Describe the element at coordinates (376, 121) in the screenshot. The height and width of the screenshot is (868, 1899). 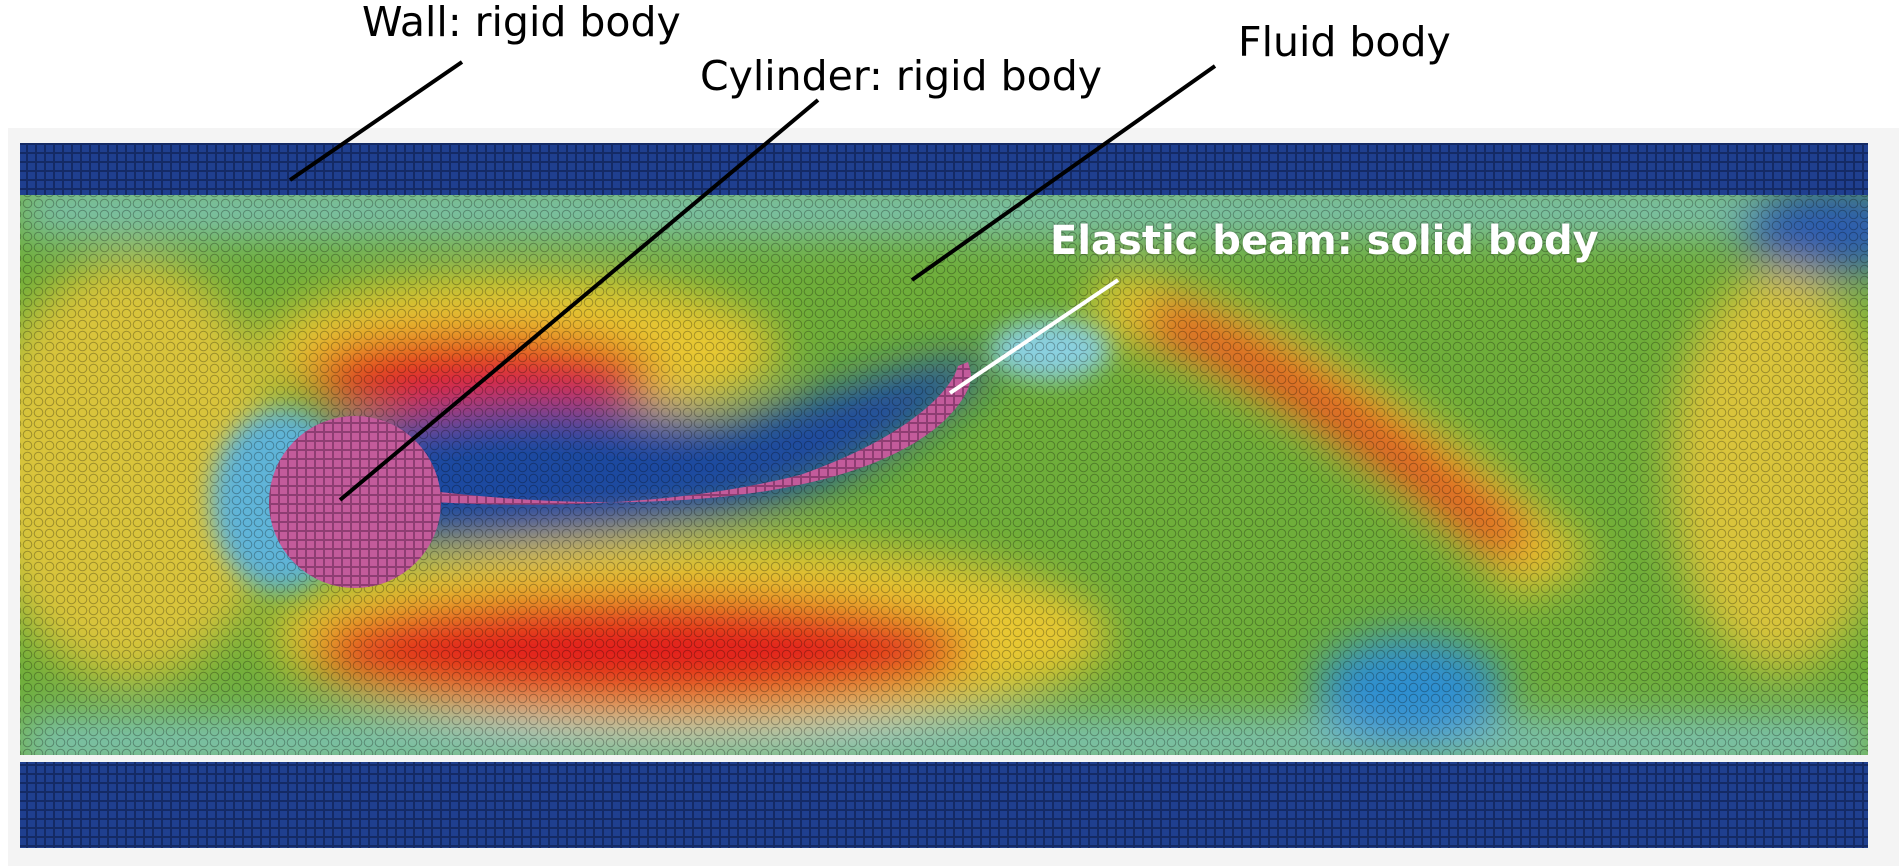
I see `wall-leader-line` at that location.